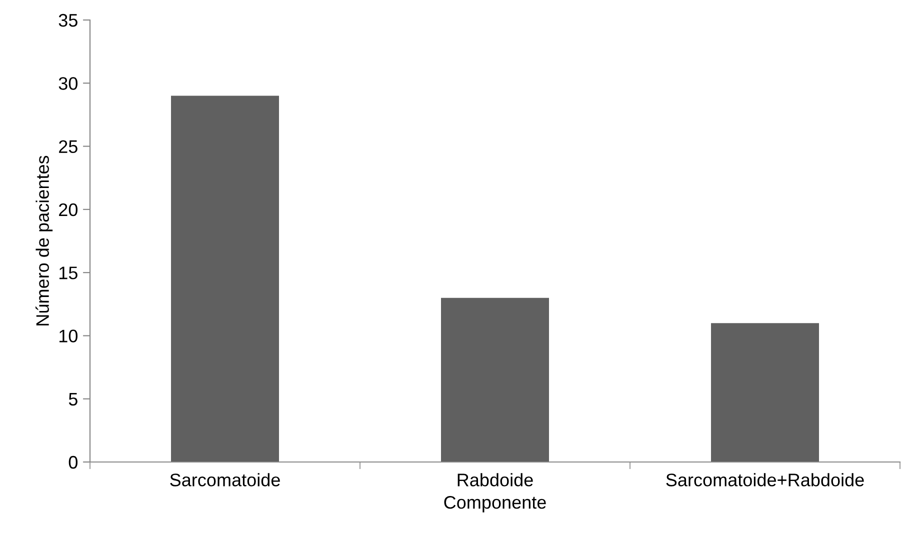 This screenshot has width=904, height=539. What do you see at coordinates (495, 504) in the screenshot?
I see `x-axis-title: Componente` at bounding box center [495, 504].